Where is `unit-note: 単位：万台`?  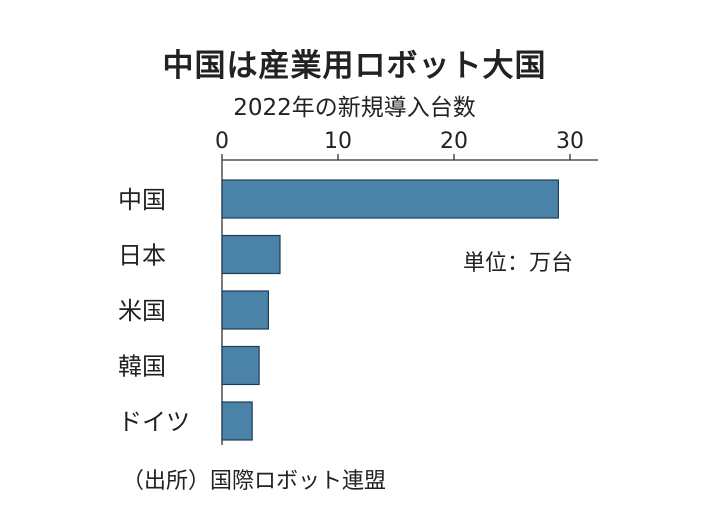
unit-note: 単位：万台 is located at coordinates (518, 263).